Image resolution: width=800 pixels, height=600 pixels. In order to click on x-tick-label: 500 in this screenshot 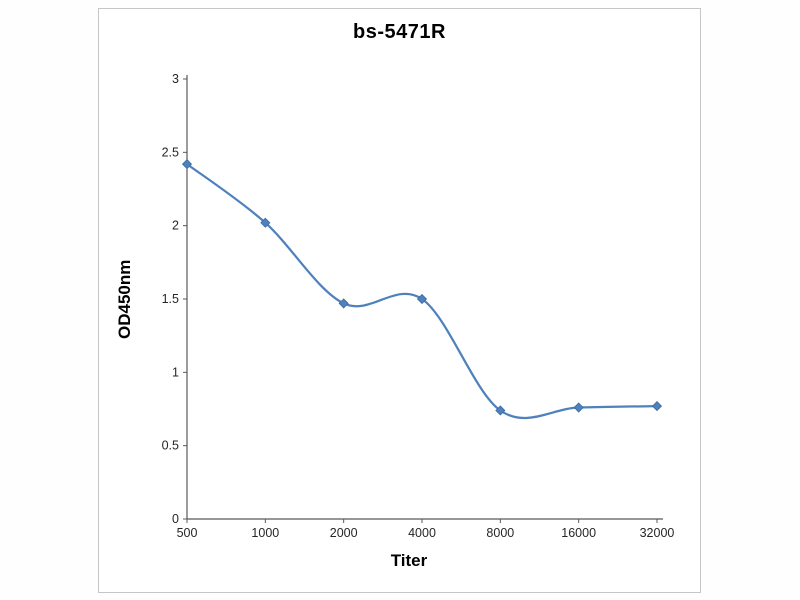, I will do `click(187, 533)`.